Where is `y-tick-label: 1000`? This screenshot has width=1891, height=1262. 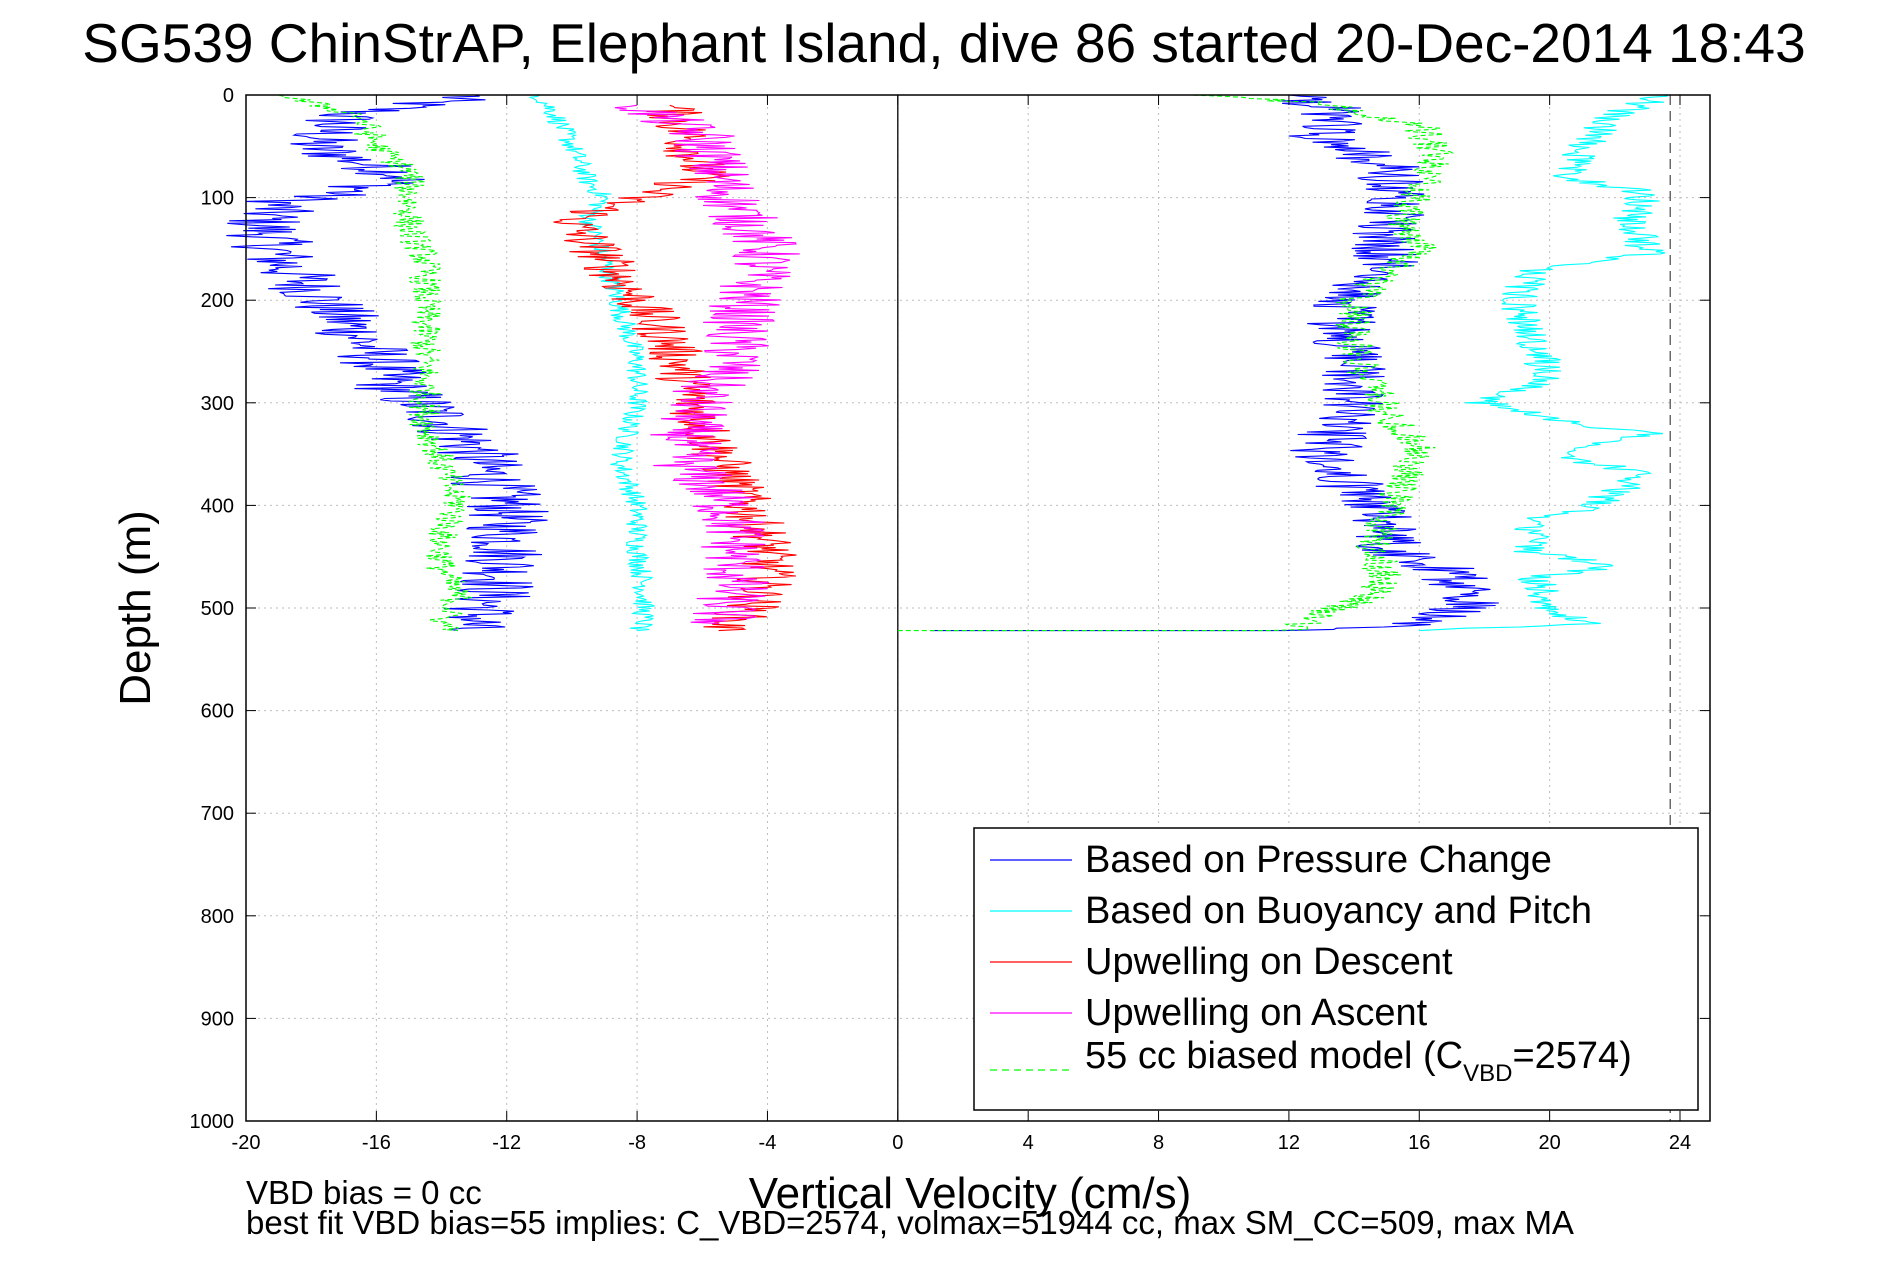 y-tick-label: 1000 is located at coordinates (212, 1122).